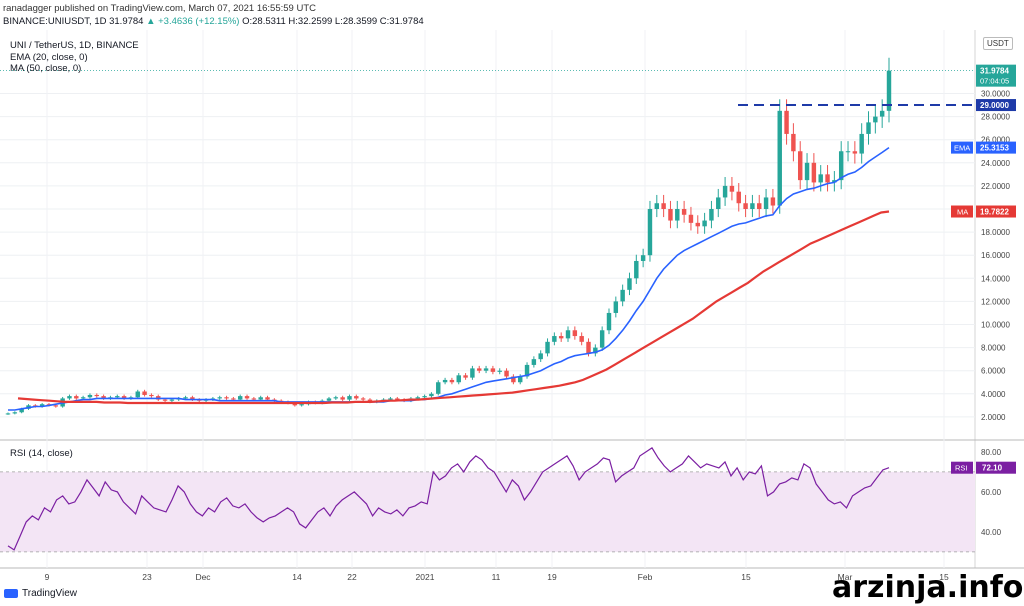 This screenshot has height=606, width=1024. What do you see at coordinates (994, 212) in the screenshot?
I see `ma-badge: 19.7822` at bounding box center [994, 212].